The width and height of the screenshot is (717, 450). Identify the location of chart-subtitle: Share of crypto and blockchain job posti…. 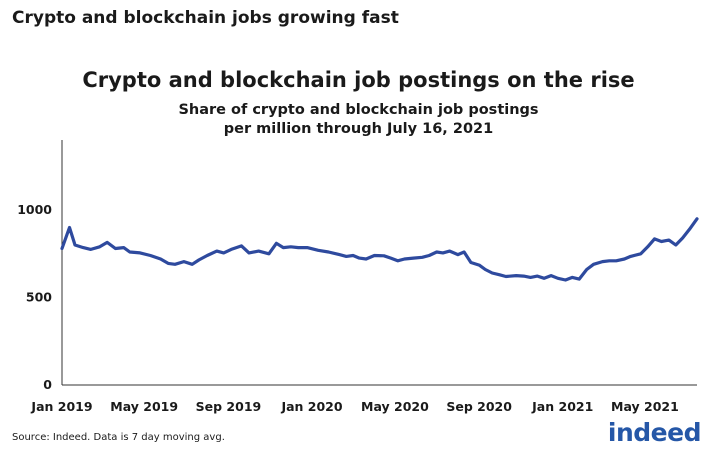
(358, 120).